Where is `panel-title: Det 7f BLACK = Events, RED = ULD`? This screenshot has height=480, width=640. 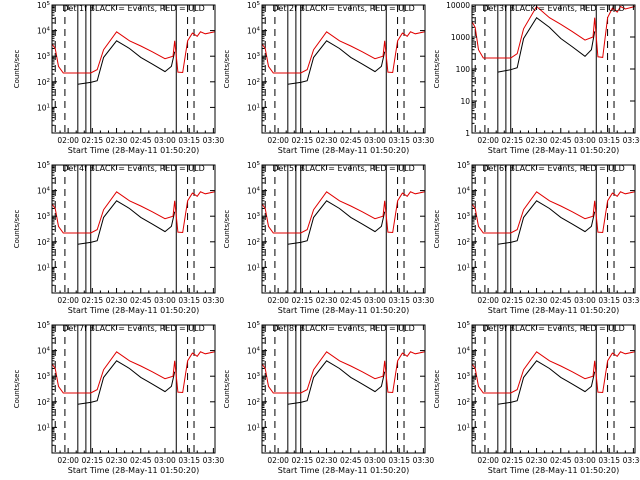
panel-title: Det 7f BLACK = Events, RED = ULD is located at coordinates (133, 328).